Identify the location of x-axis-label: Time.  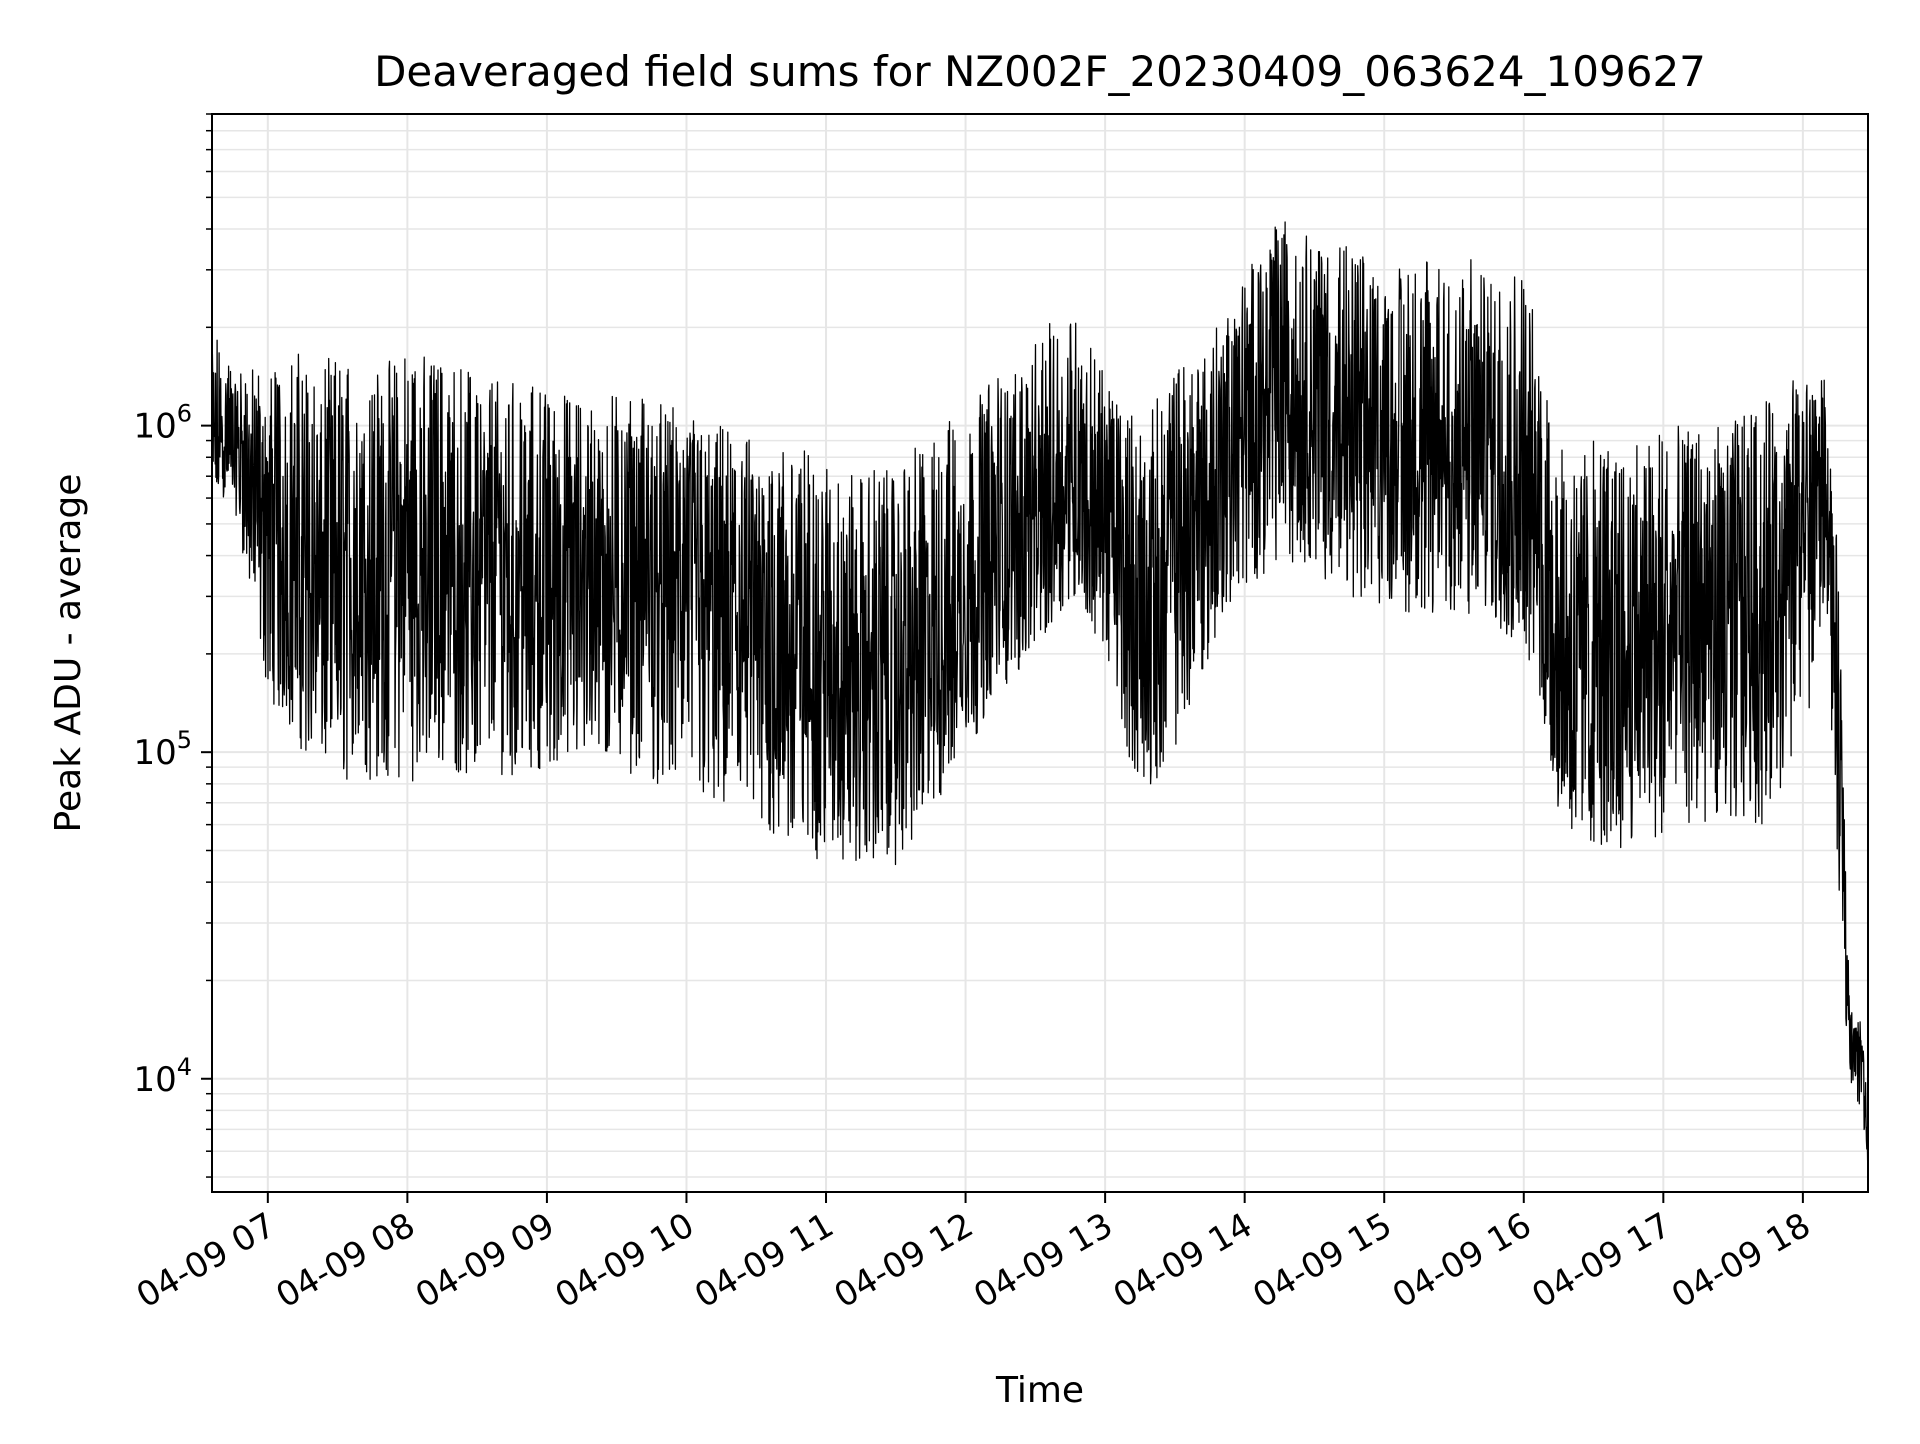
(1039, 1390).